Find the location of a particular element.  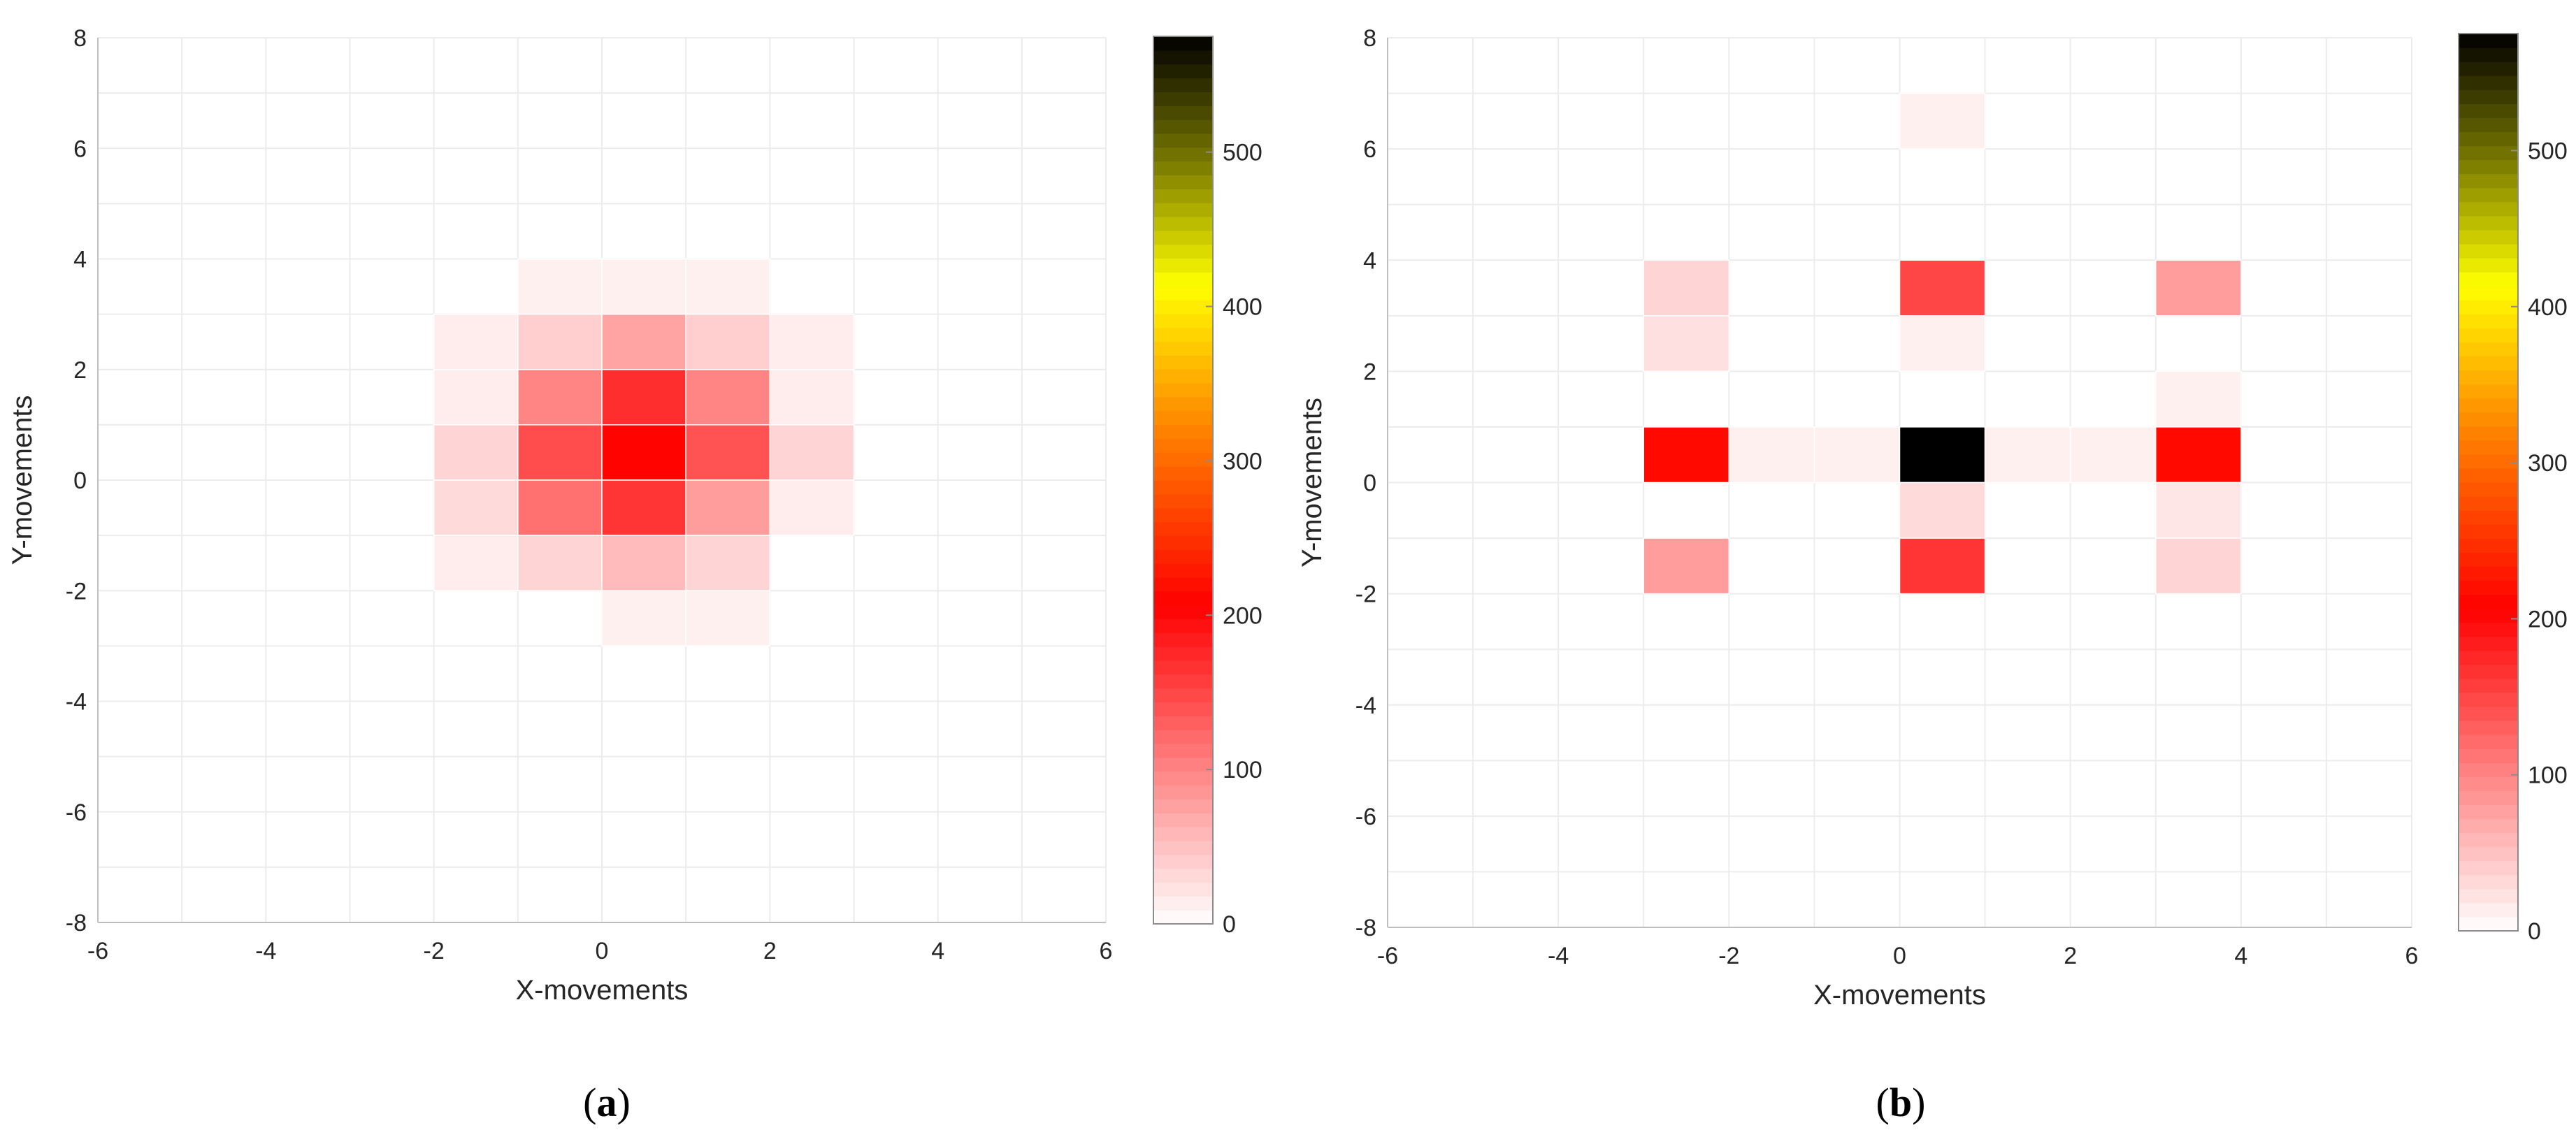

y-tick-label: -2 is located at coordinates (76, 591).